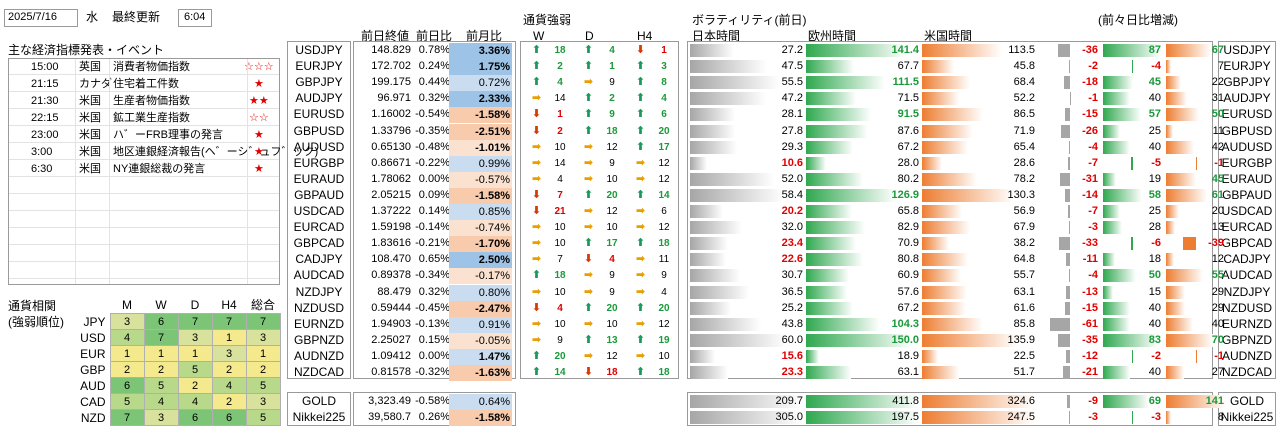 This screenshot has height=438, width=1281. Describe the element at coordinates (434, 195) in the screenshot. I see `day-change: 0.09%` at that location.